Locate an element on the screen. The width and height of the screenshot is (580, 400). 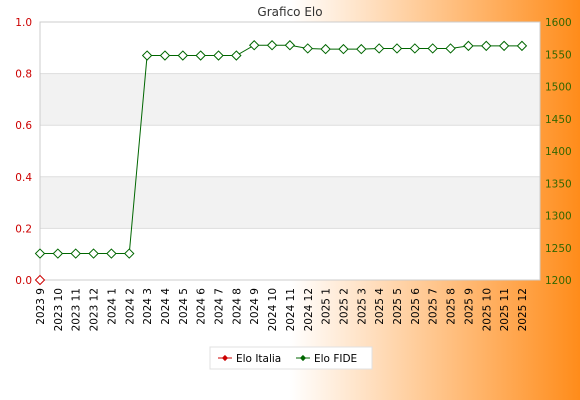
x-tick-label: 2025 12 is located at coordinates (523, 309).